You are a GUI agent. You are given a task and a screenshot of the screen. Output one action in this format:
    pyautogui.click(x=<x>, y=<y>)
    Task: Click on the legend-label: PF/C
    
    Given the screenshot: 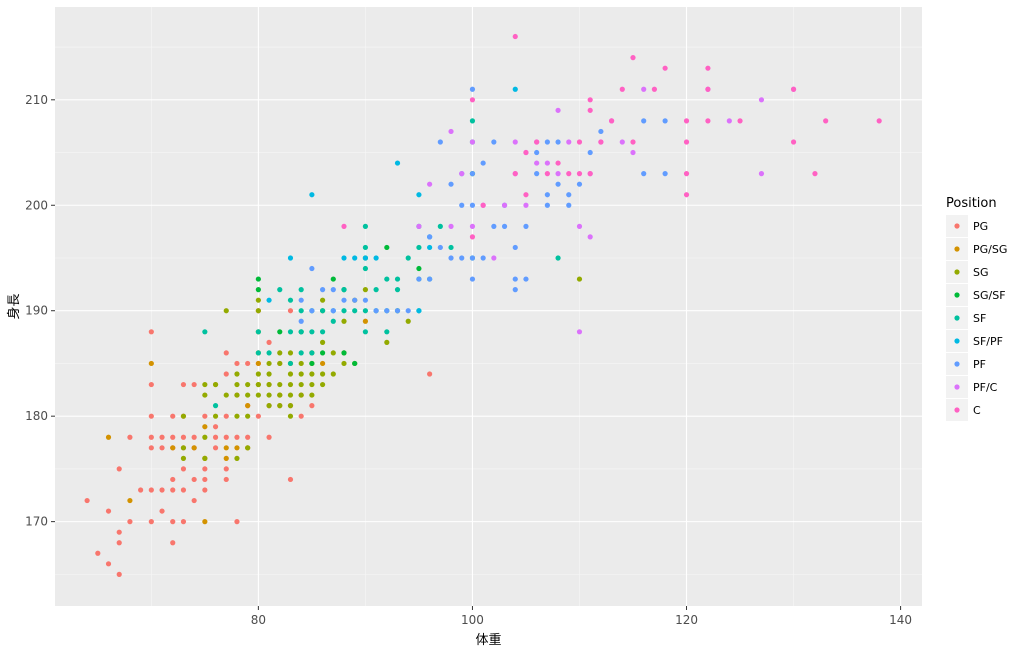 What is the action you would take?
    pyautogui.click(x=985, y=387)
    